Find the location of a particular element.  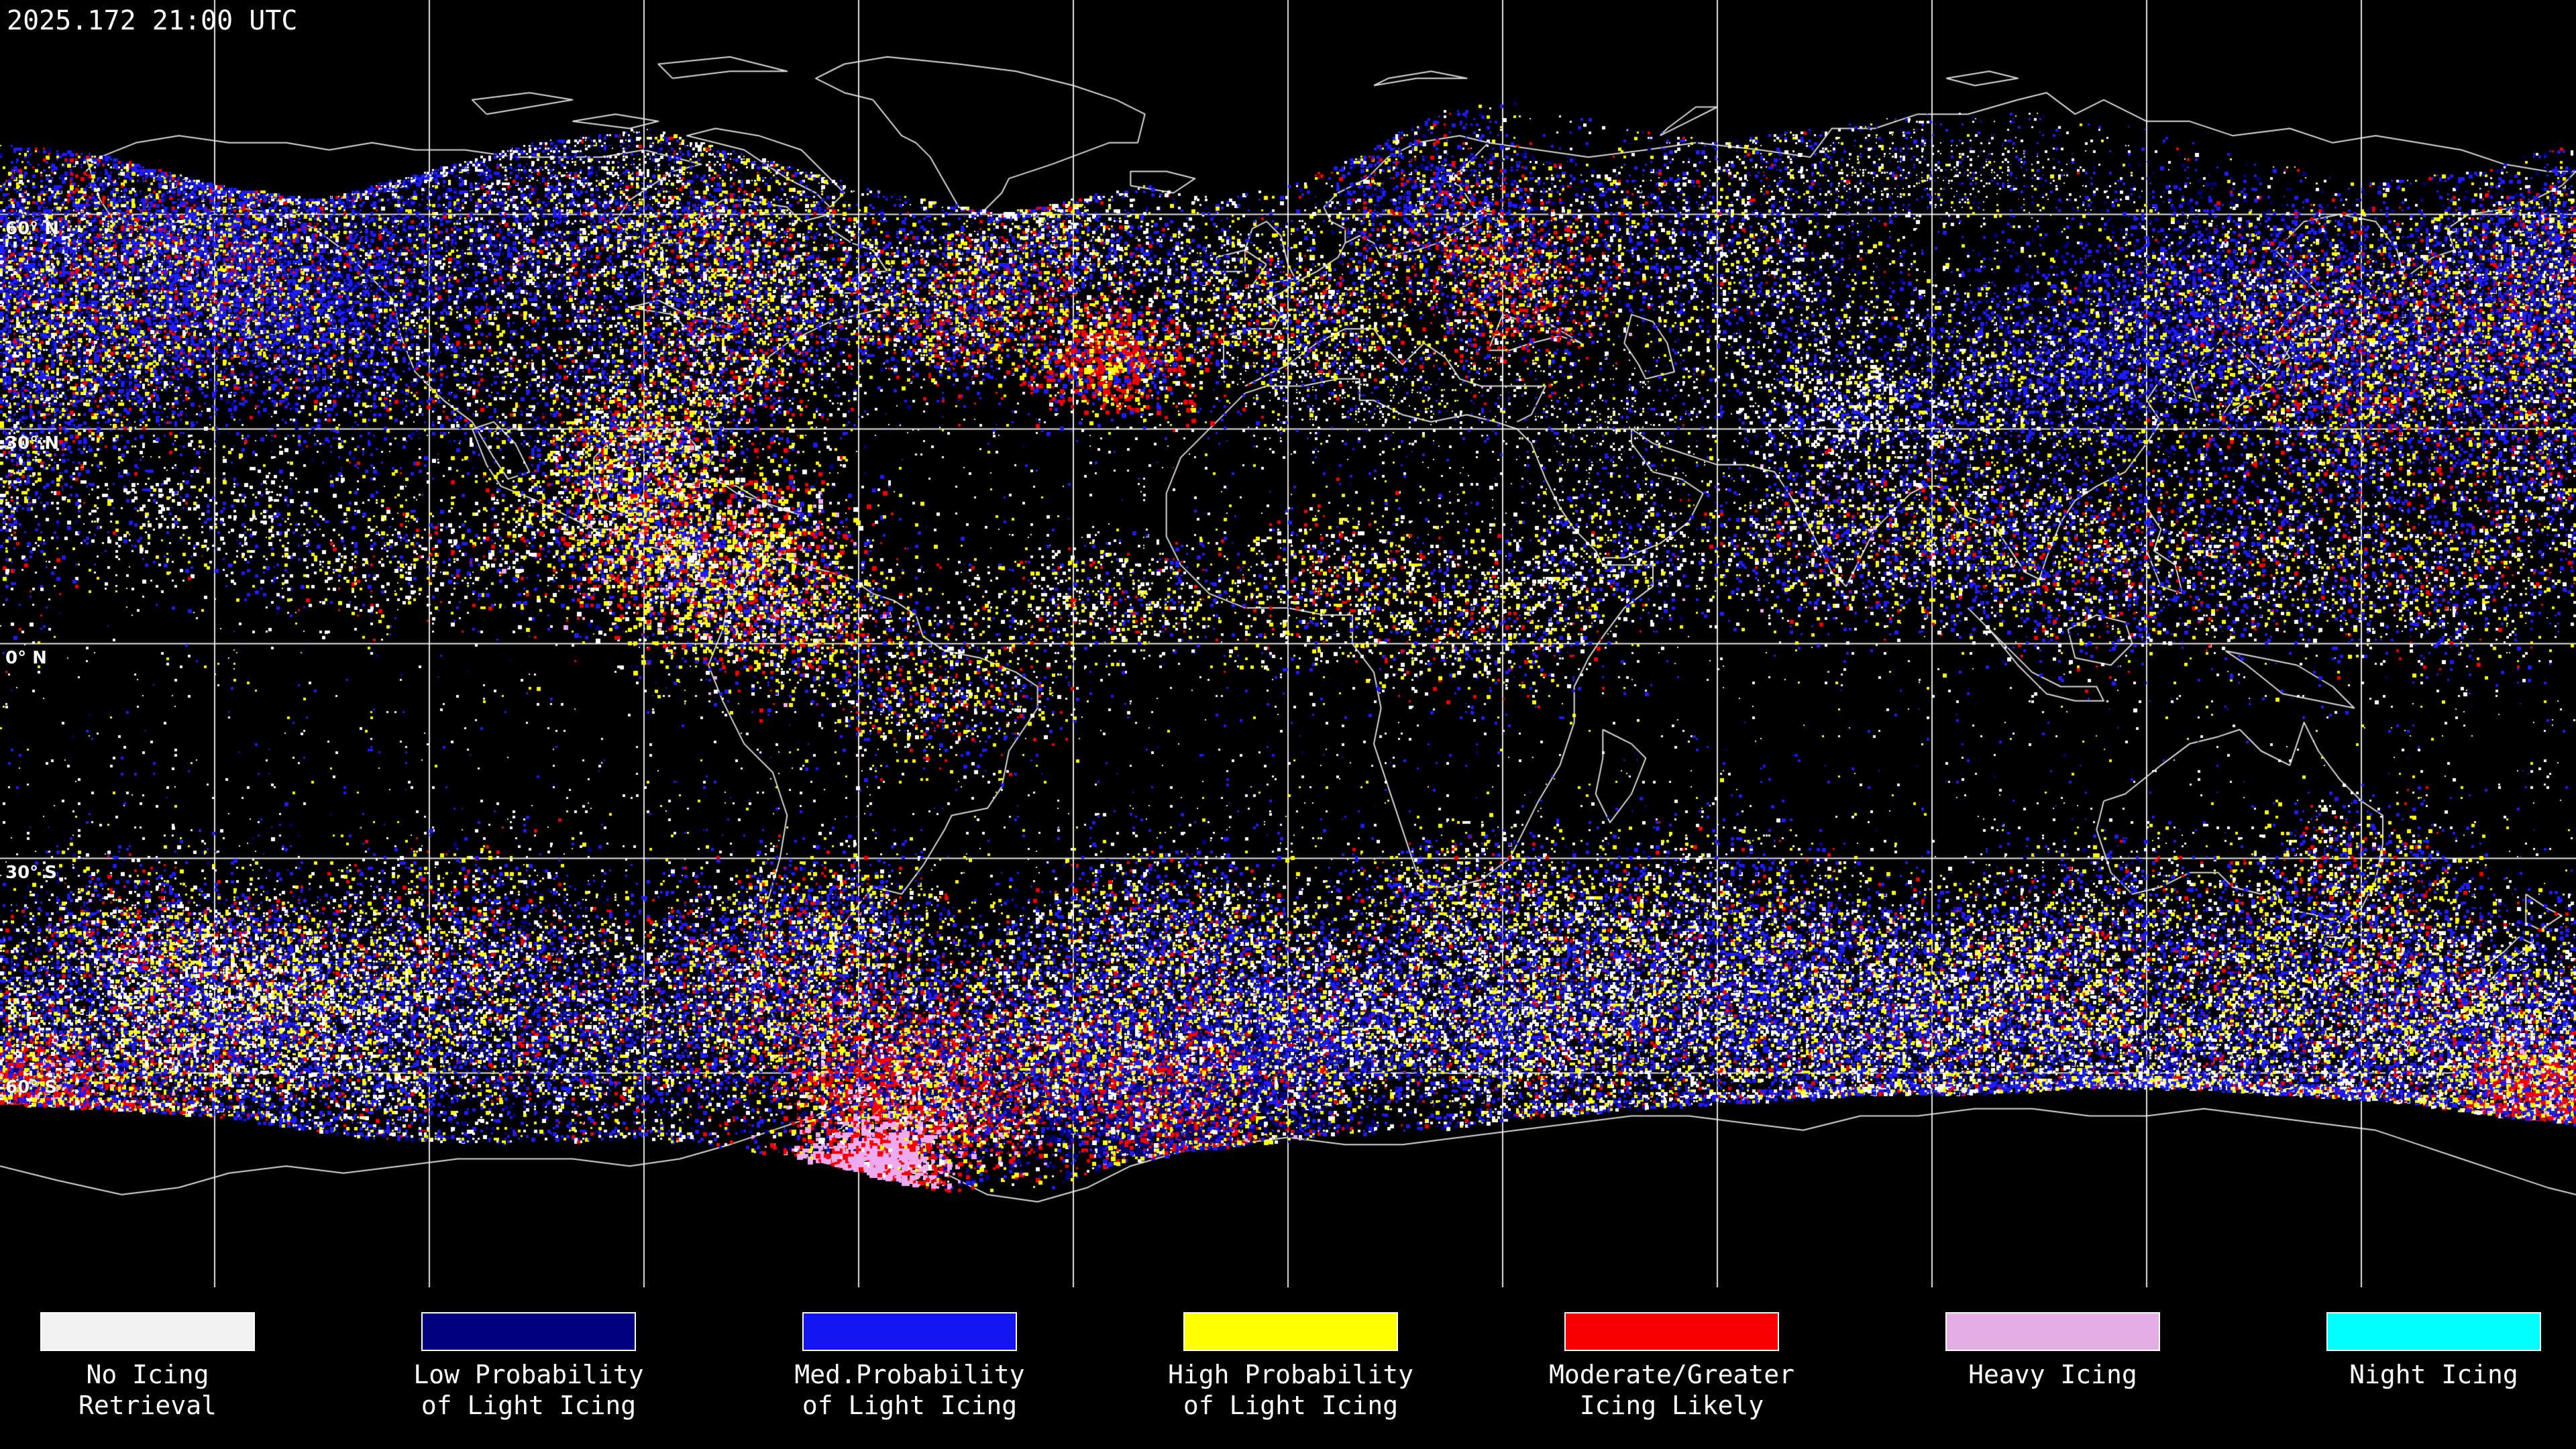

legend-label: Night Icing is located at coordinates (2417, 1374).